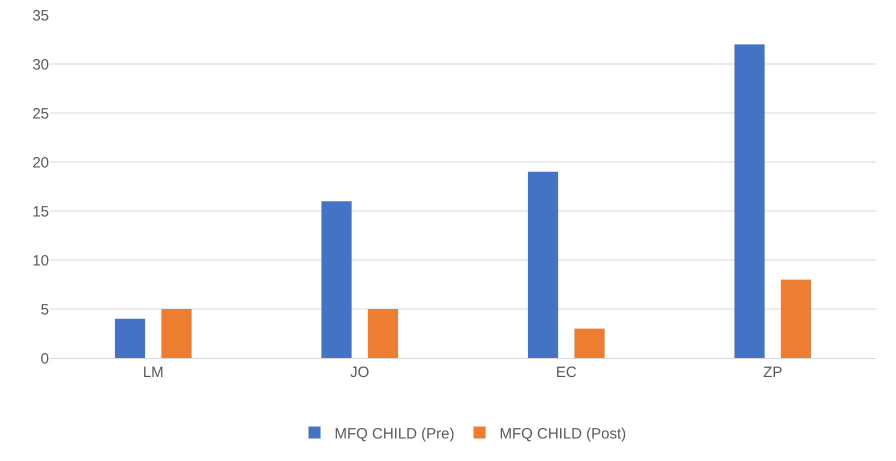 Image resolution: width=896 pixels, height=461 pixels. I want to click on y-tick-label: 25, so click(40, 113).